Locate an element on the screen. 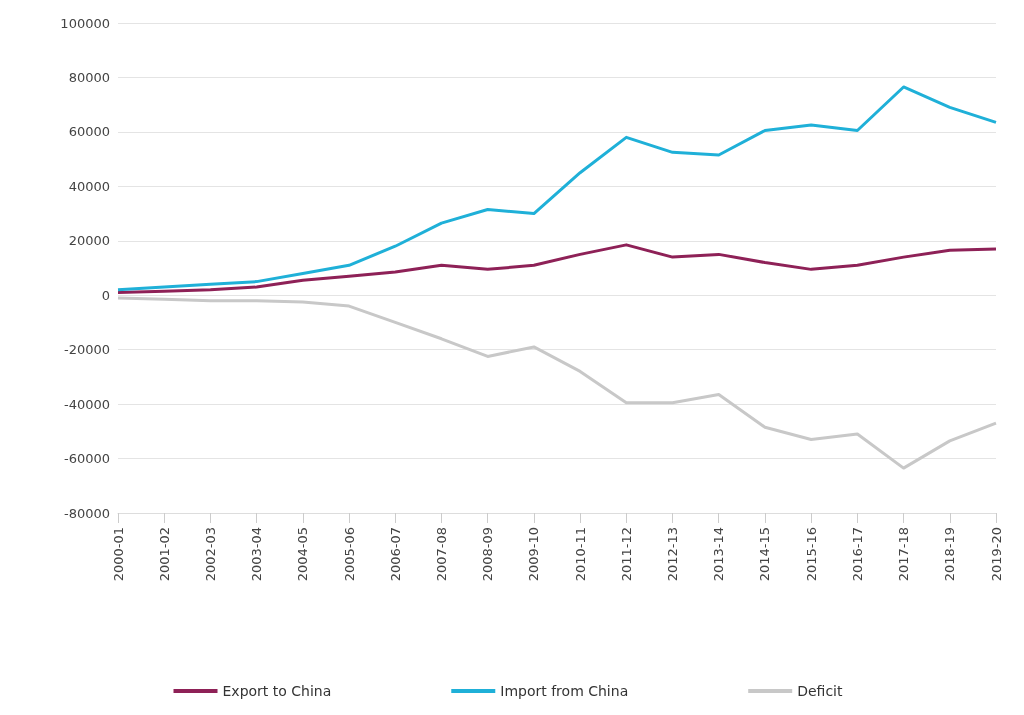  x-tick-label: 2004-05 is located at coordinates (303, 554).